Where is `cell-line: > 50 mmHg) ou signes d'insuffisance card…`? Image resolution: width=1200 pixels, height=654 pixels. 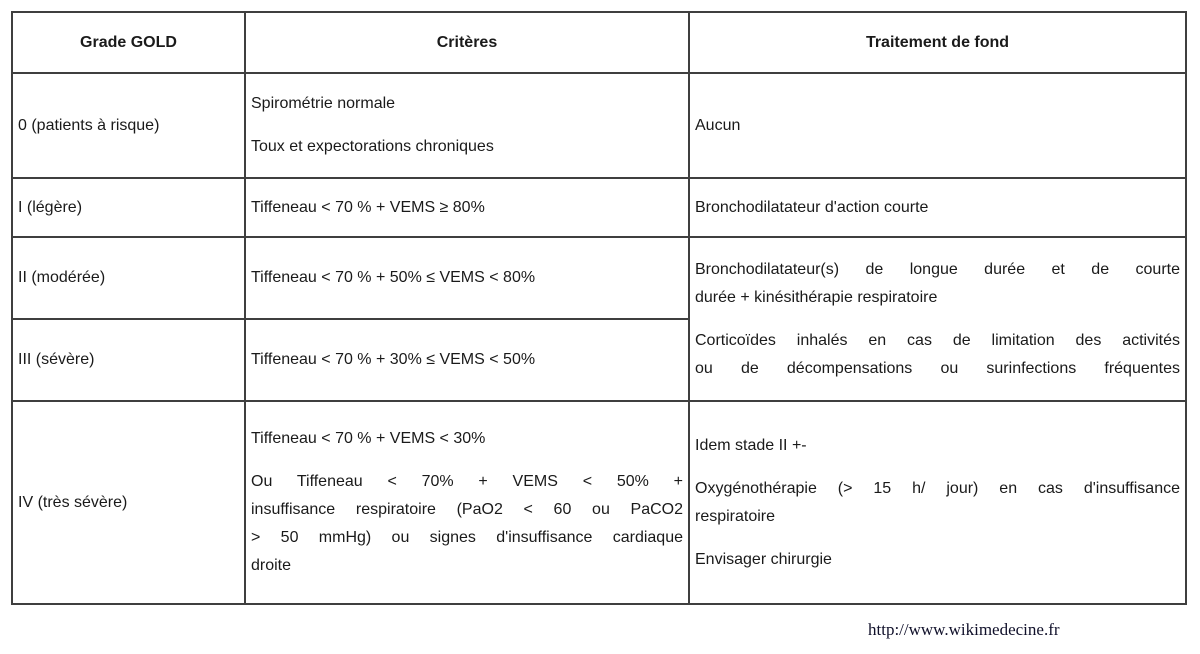
cell-line: > 50 mmHg) ou signes d'insuffisance card… is located at coordinates (467, 537).